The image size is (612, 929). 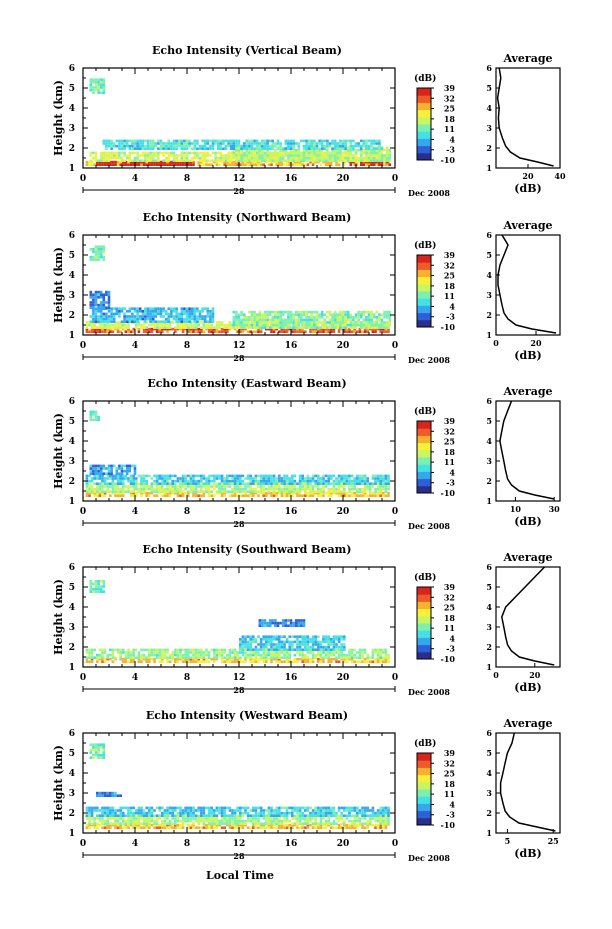 What do you see at coordinates (452, 638) in the screenshot?
I see `colorbar-tick-label: 4` at bounding box center [452, 638].